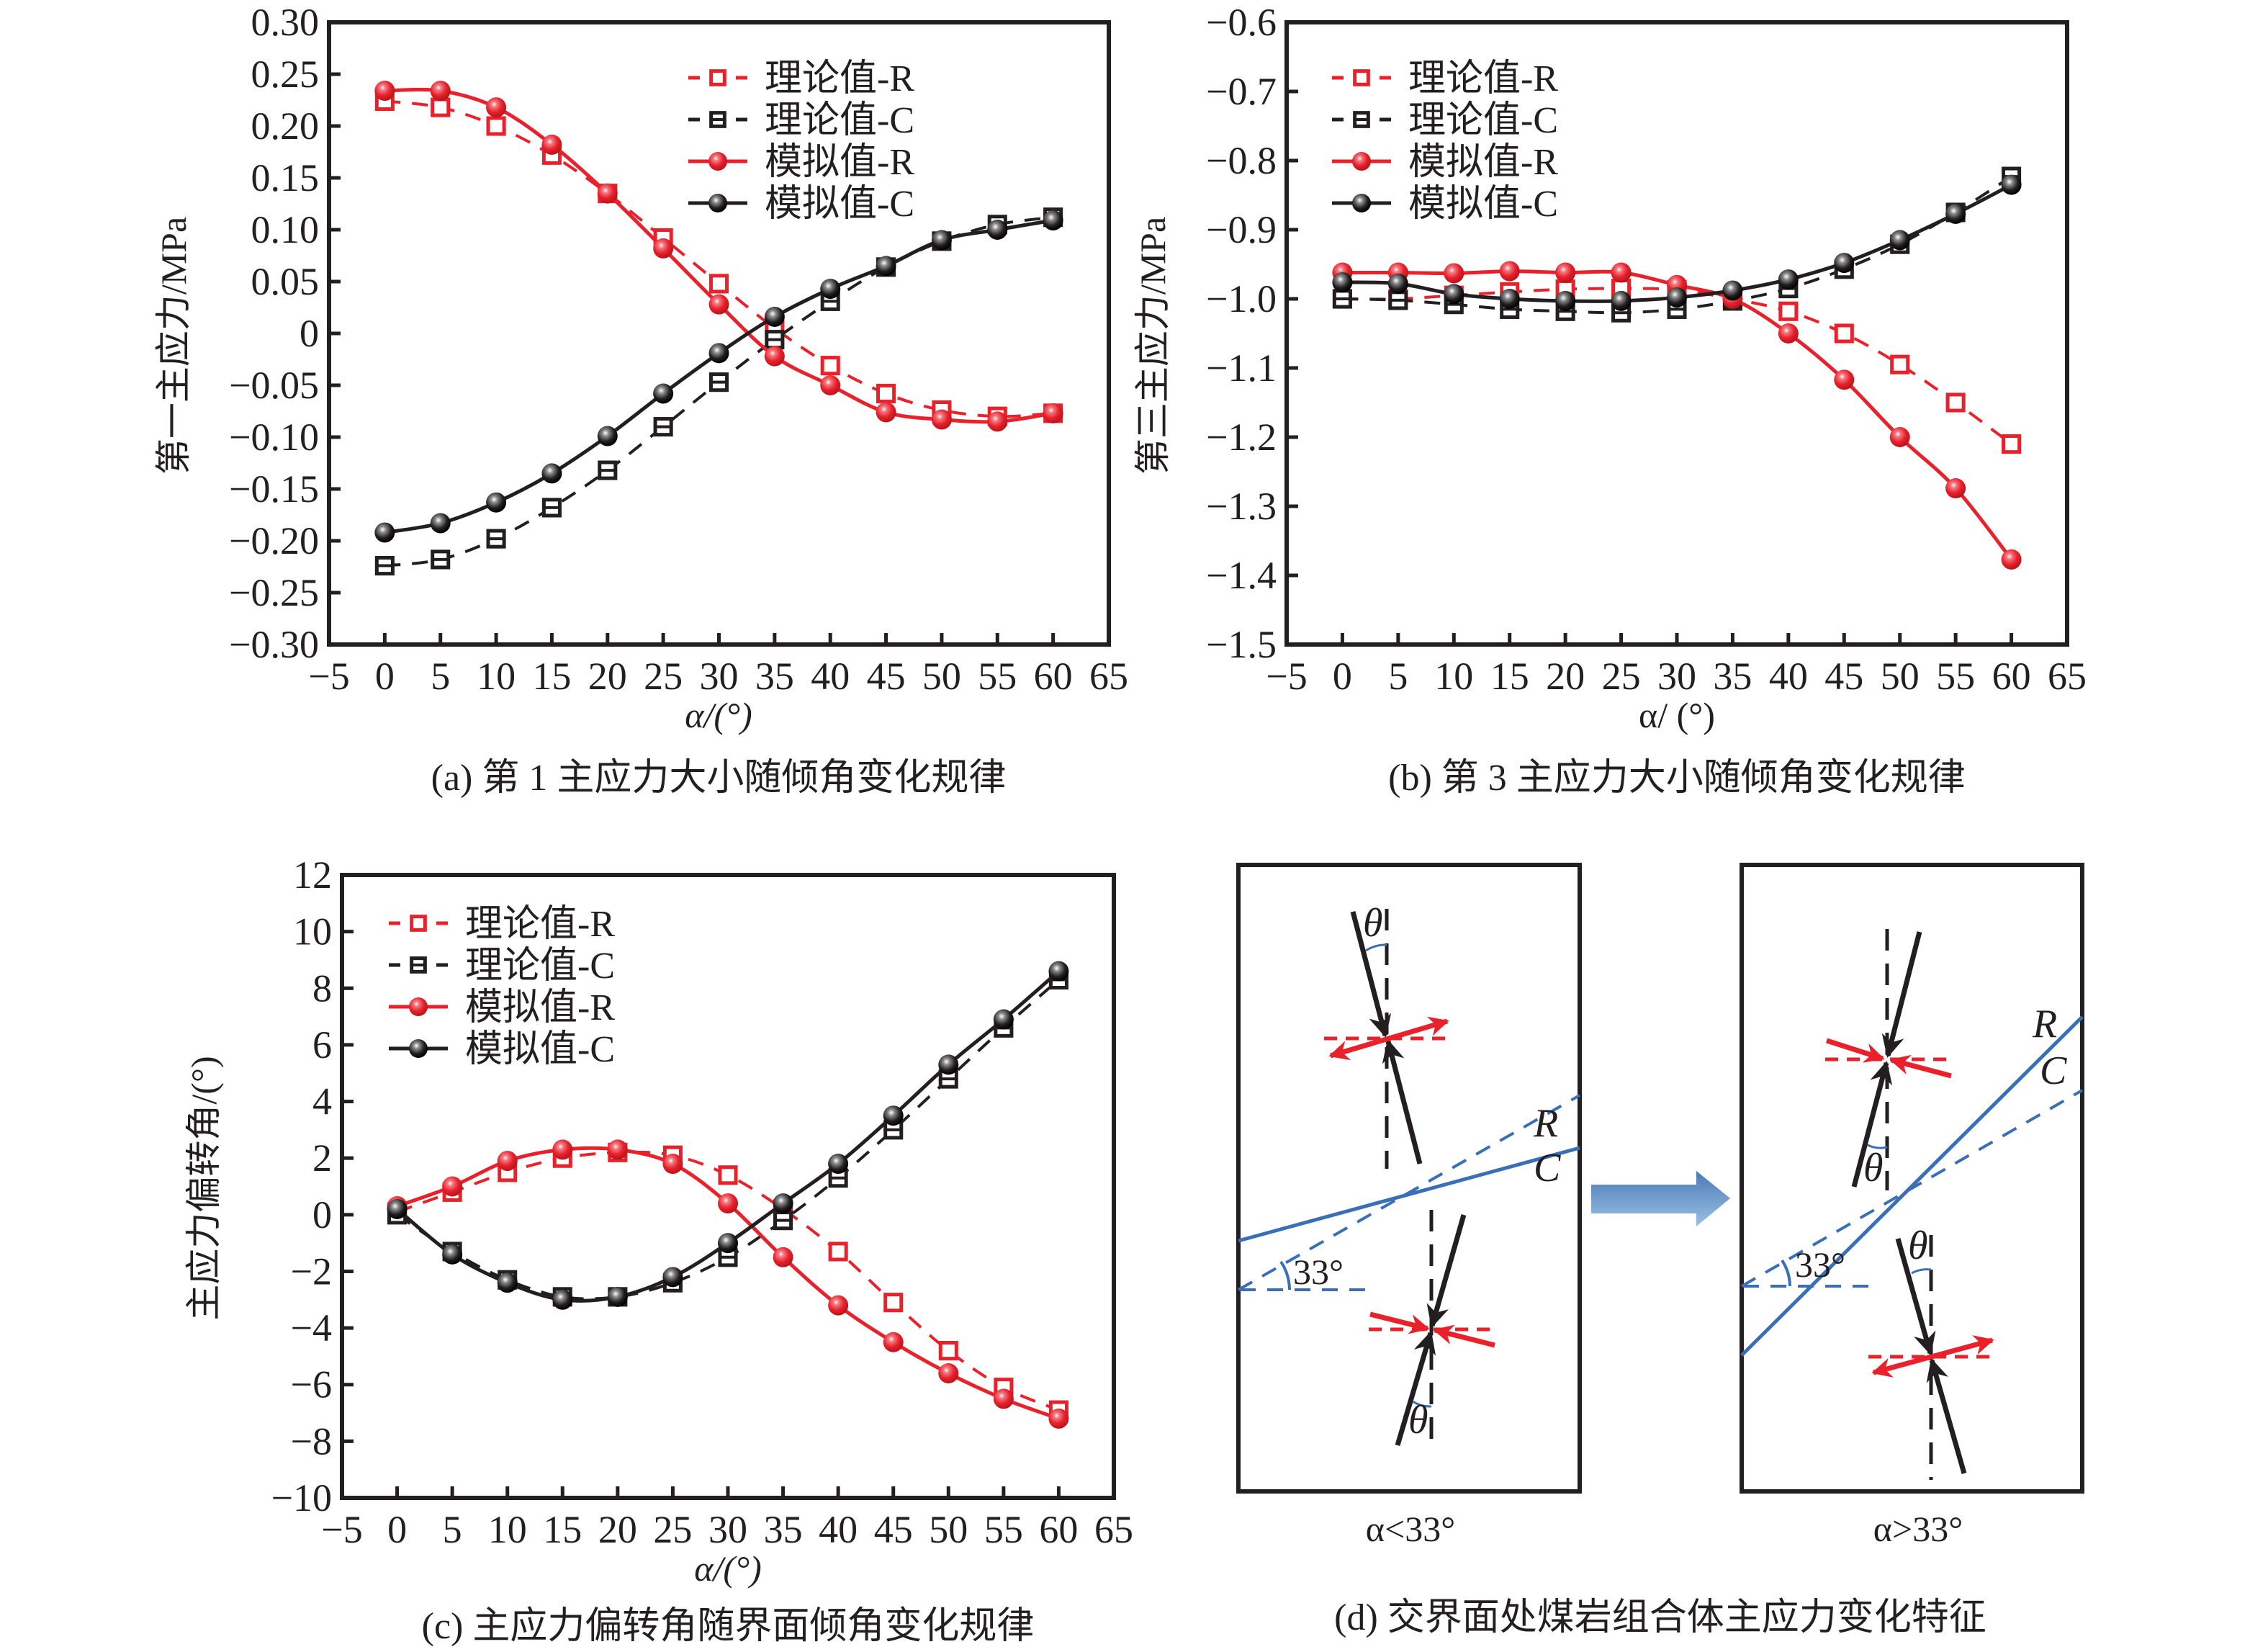 The height and width of the screenshot is (1652, 2268). What do you see at coordinates (1422, 1404) in the screenshot?
I see `theta-arc` at bounding box center [1422, 1404].